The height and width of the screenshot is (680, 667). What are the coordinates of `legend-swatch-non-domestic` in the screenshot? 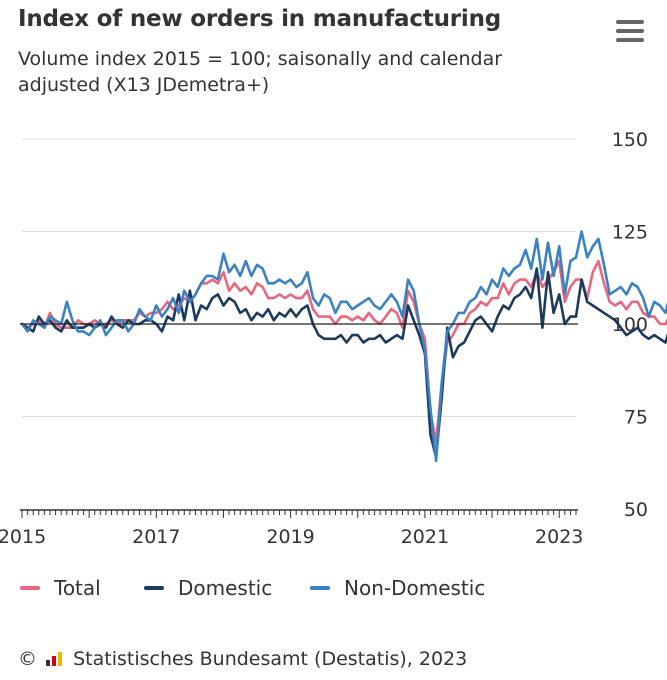 It's located at (320, 587).